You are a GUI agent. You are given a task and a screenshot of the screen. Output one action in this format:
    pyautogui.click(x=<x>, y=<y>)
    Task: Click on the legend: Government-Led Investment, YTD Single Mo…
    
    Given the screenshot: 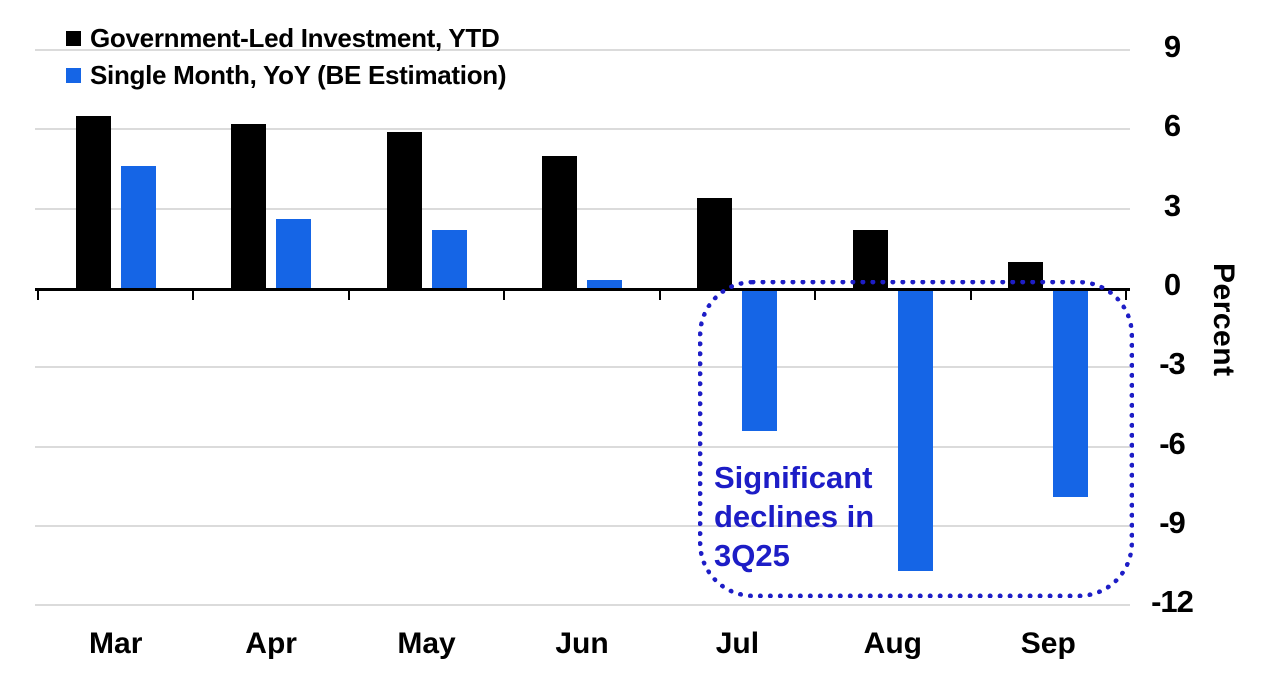 What is the action you would take?
    pyautogui.click(x=286, y=57)
    